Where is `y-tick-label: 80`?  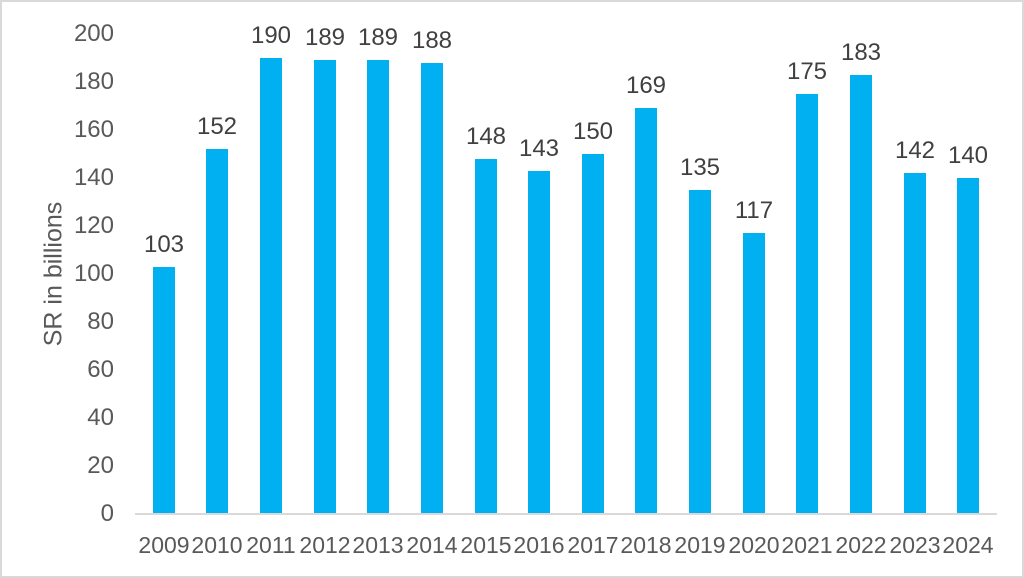 y-tick-label: 80 is located at coordinates (100, 321).